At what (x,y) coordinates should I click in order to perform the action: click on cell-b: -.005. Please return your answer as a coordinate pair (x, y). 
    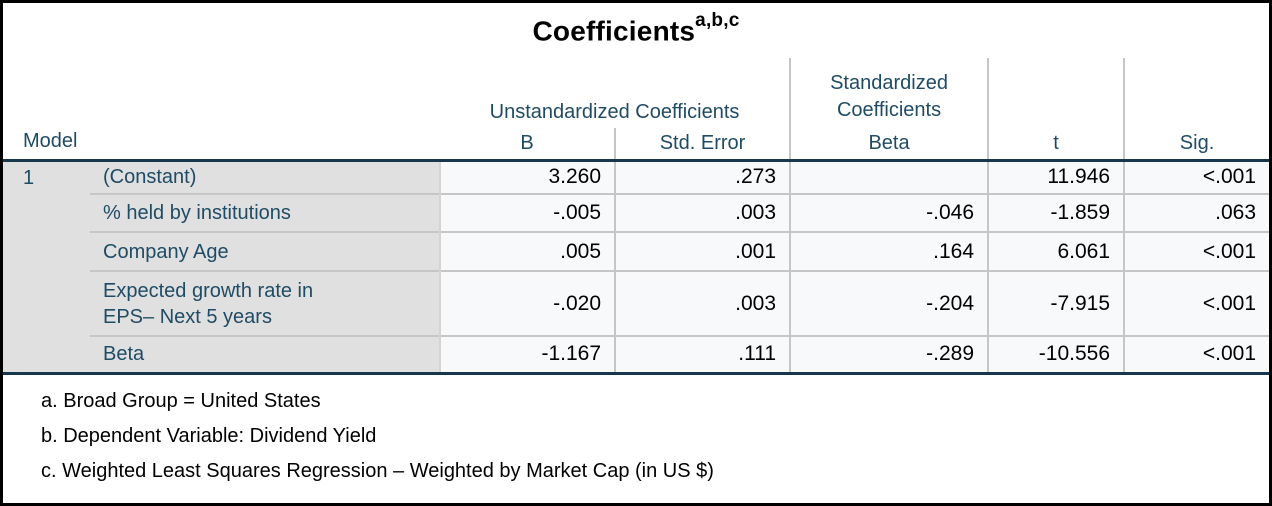
    Looking at the image, I should click on (527, 212).